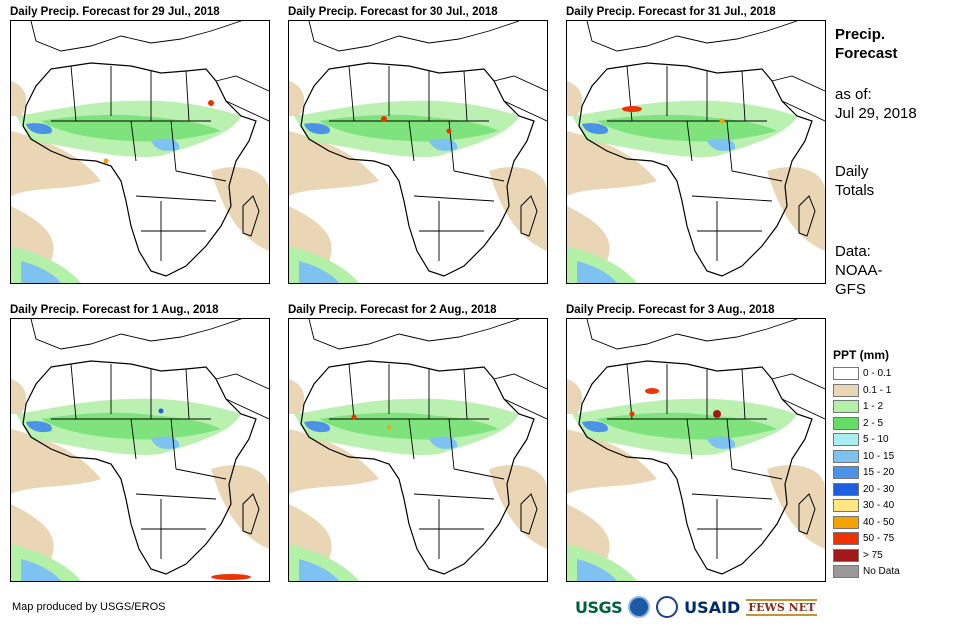  Describe the element at coordinates (873, 423) in the screenshot. I see `legend-label: 2 - 5` at that location.